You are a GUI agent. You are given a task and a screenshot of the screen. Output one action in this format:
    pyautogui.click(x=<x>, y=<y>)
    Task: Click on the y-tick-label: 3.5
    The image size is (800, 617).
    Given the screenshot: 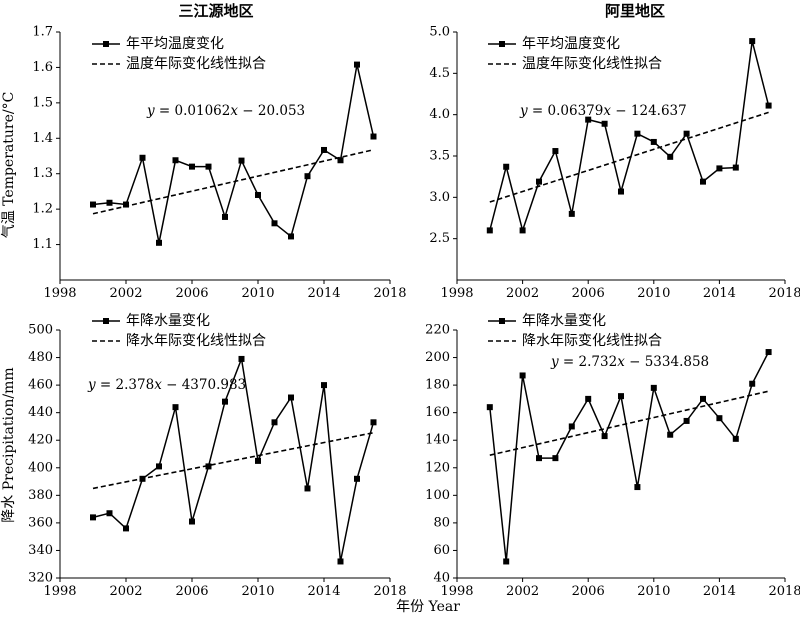 What is the action you would take?
    pyautogui.click(x=439, y=156)
    